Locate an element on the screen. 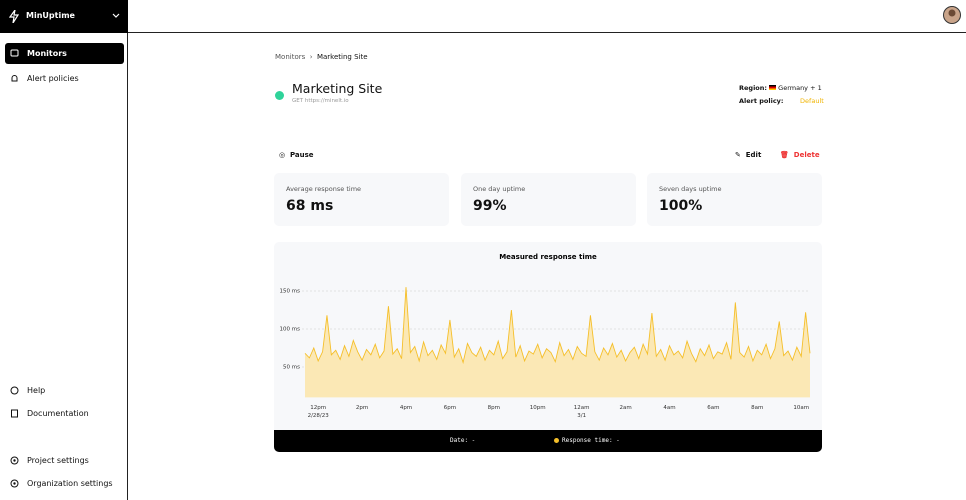 Image resolution: width=966 pixels, height=500 pixels. policy-value: Default is located at coordinates (812, 101).